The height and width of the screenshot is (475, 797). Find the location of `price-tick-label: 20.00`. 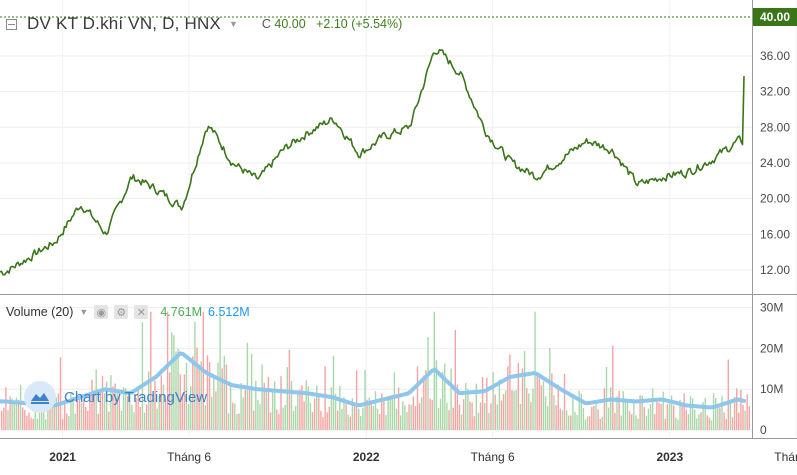

price-tick-label: 20.00 is located at coordinates (775, 199).